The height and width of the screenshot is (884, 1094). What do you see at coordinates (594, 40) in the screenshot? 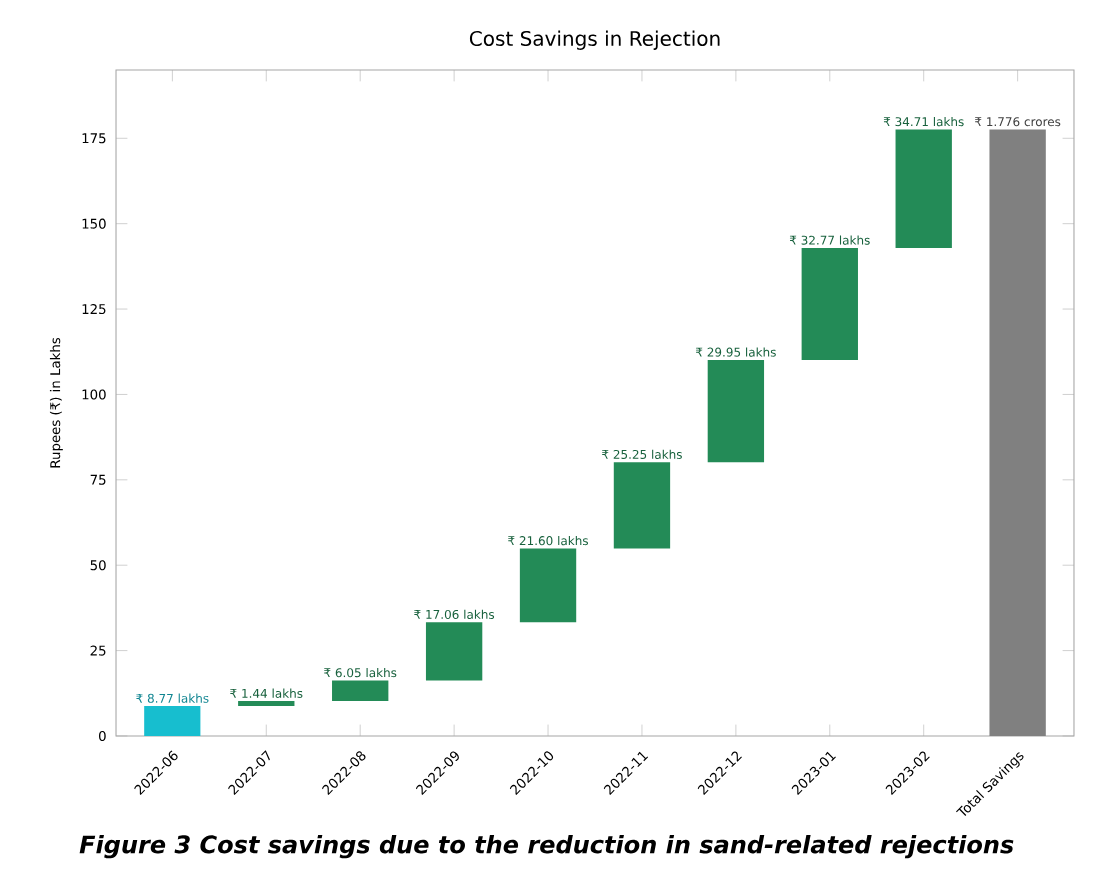
I see `chart-title: Cost Savings in Rejection` at bounding box center [594, 40].